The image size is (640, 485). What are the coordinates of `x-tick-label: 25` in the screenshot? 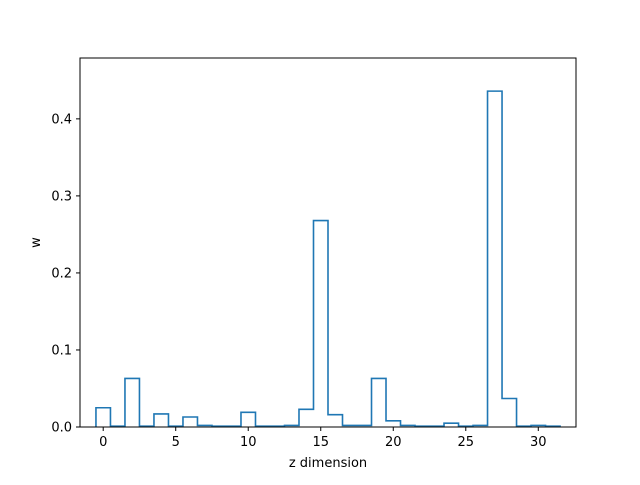 It's located at (466, 442).